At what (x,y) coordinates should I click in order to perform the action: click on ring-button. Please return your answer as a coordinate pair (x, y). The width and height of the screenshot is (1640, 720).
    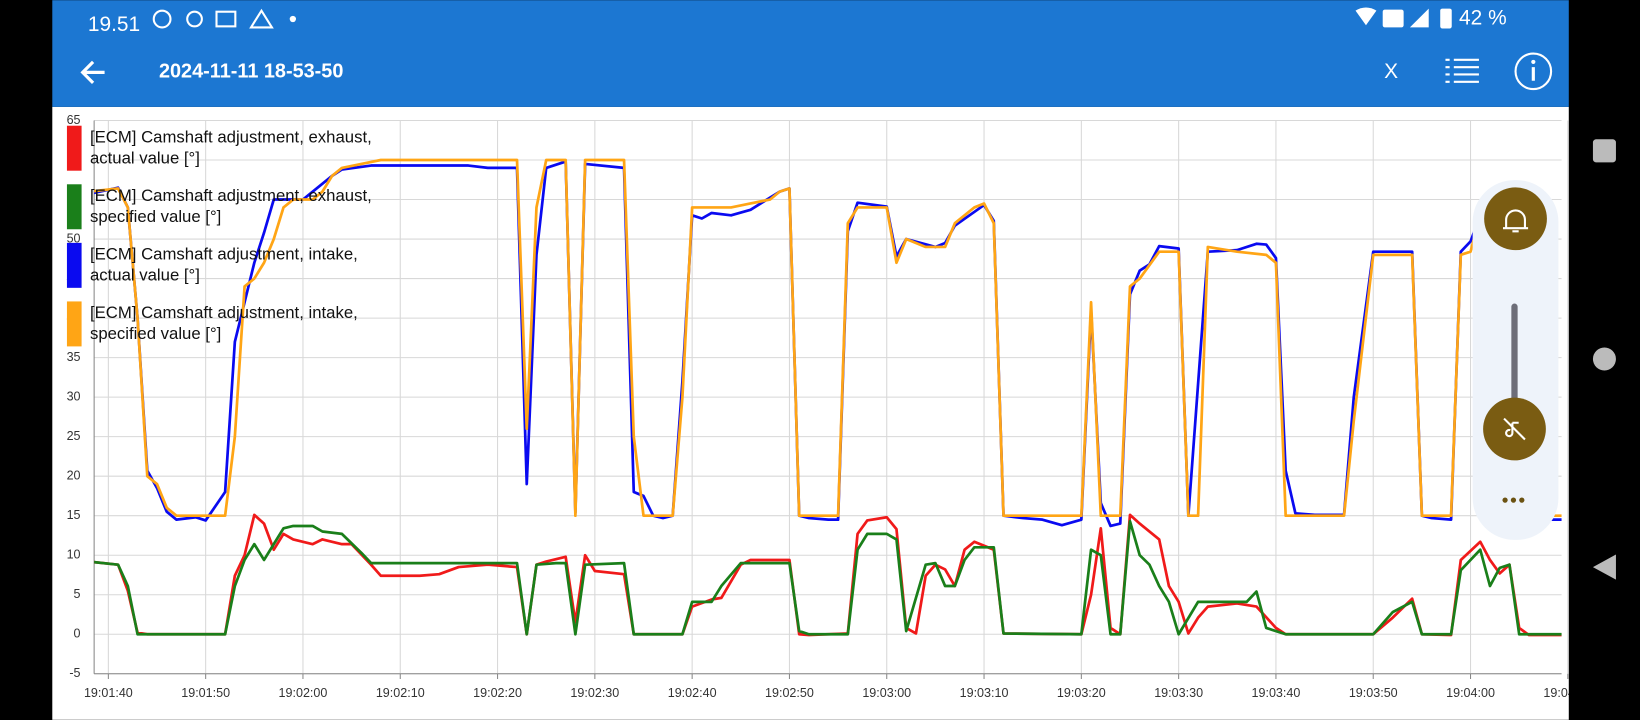
    Looking at the image, I should click on (1515, 219).